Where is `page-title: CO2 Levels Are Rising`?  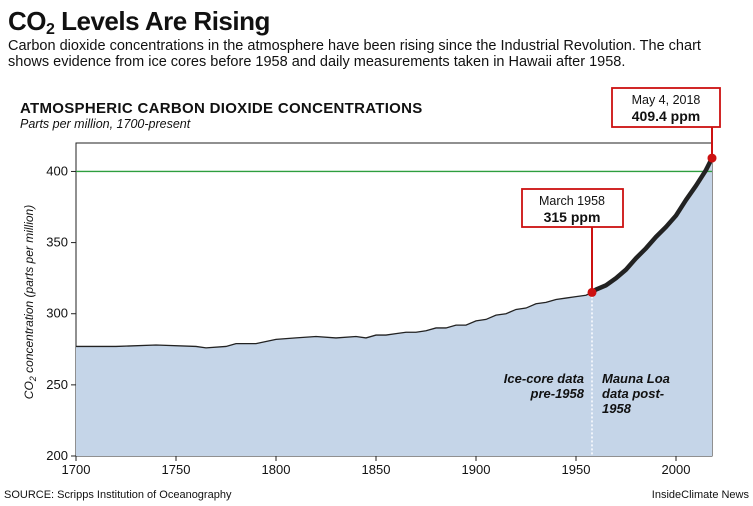 page-title: CO2 Levels Are Rising is located at coordinates (139, 22).